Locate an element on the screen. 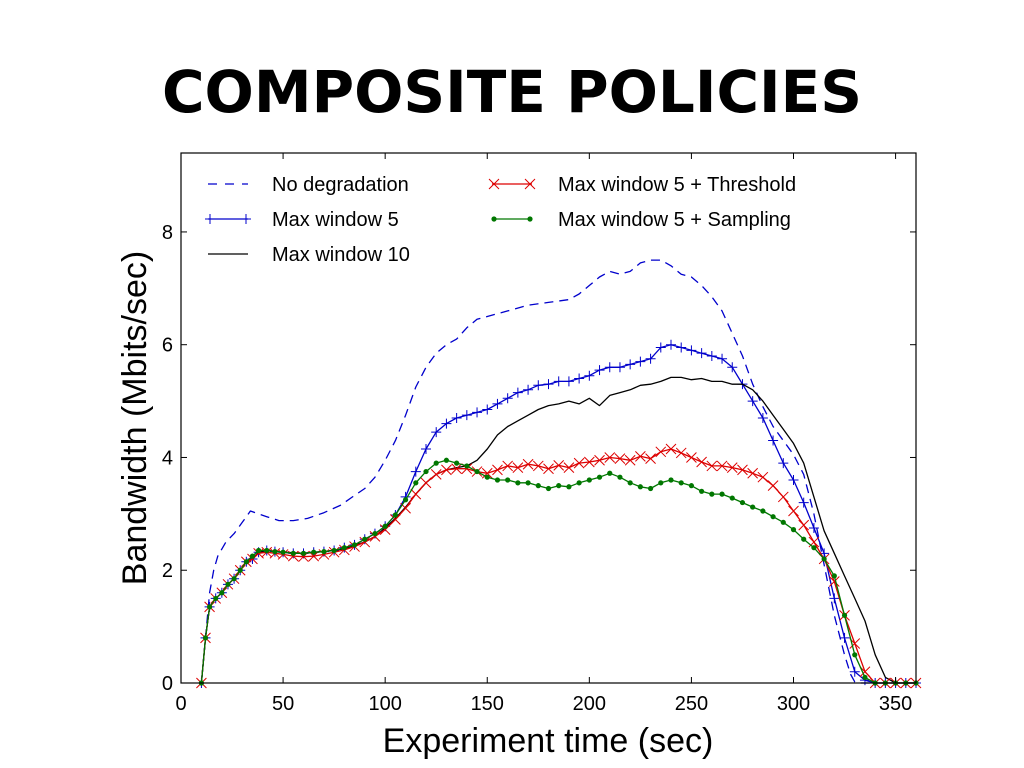 The image size is (1024, 768). legend-item-max-window-10: Max window 10 is located at coordinates (309, 255).